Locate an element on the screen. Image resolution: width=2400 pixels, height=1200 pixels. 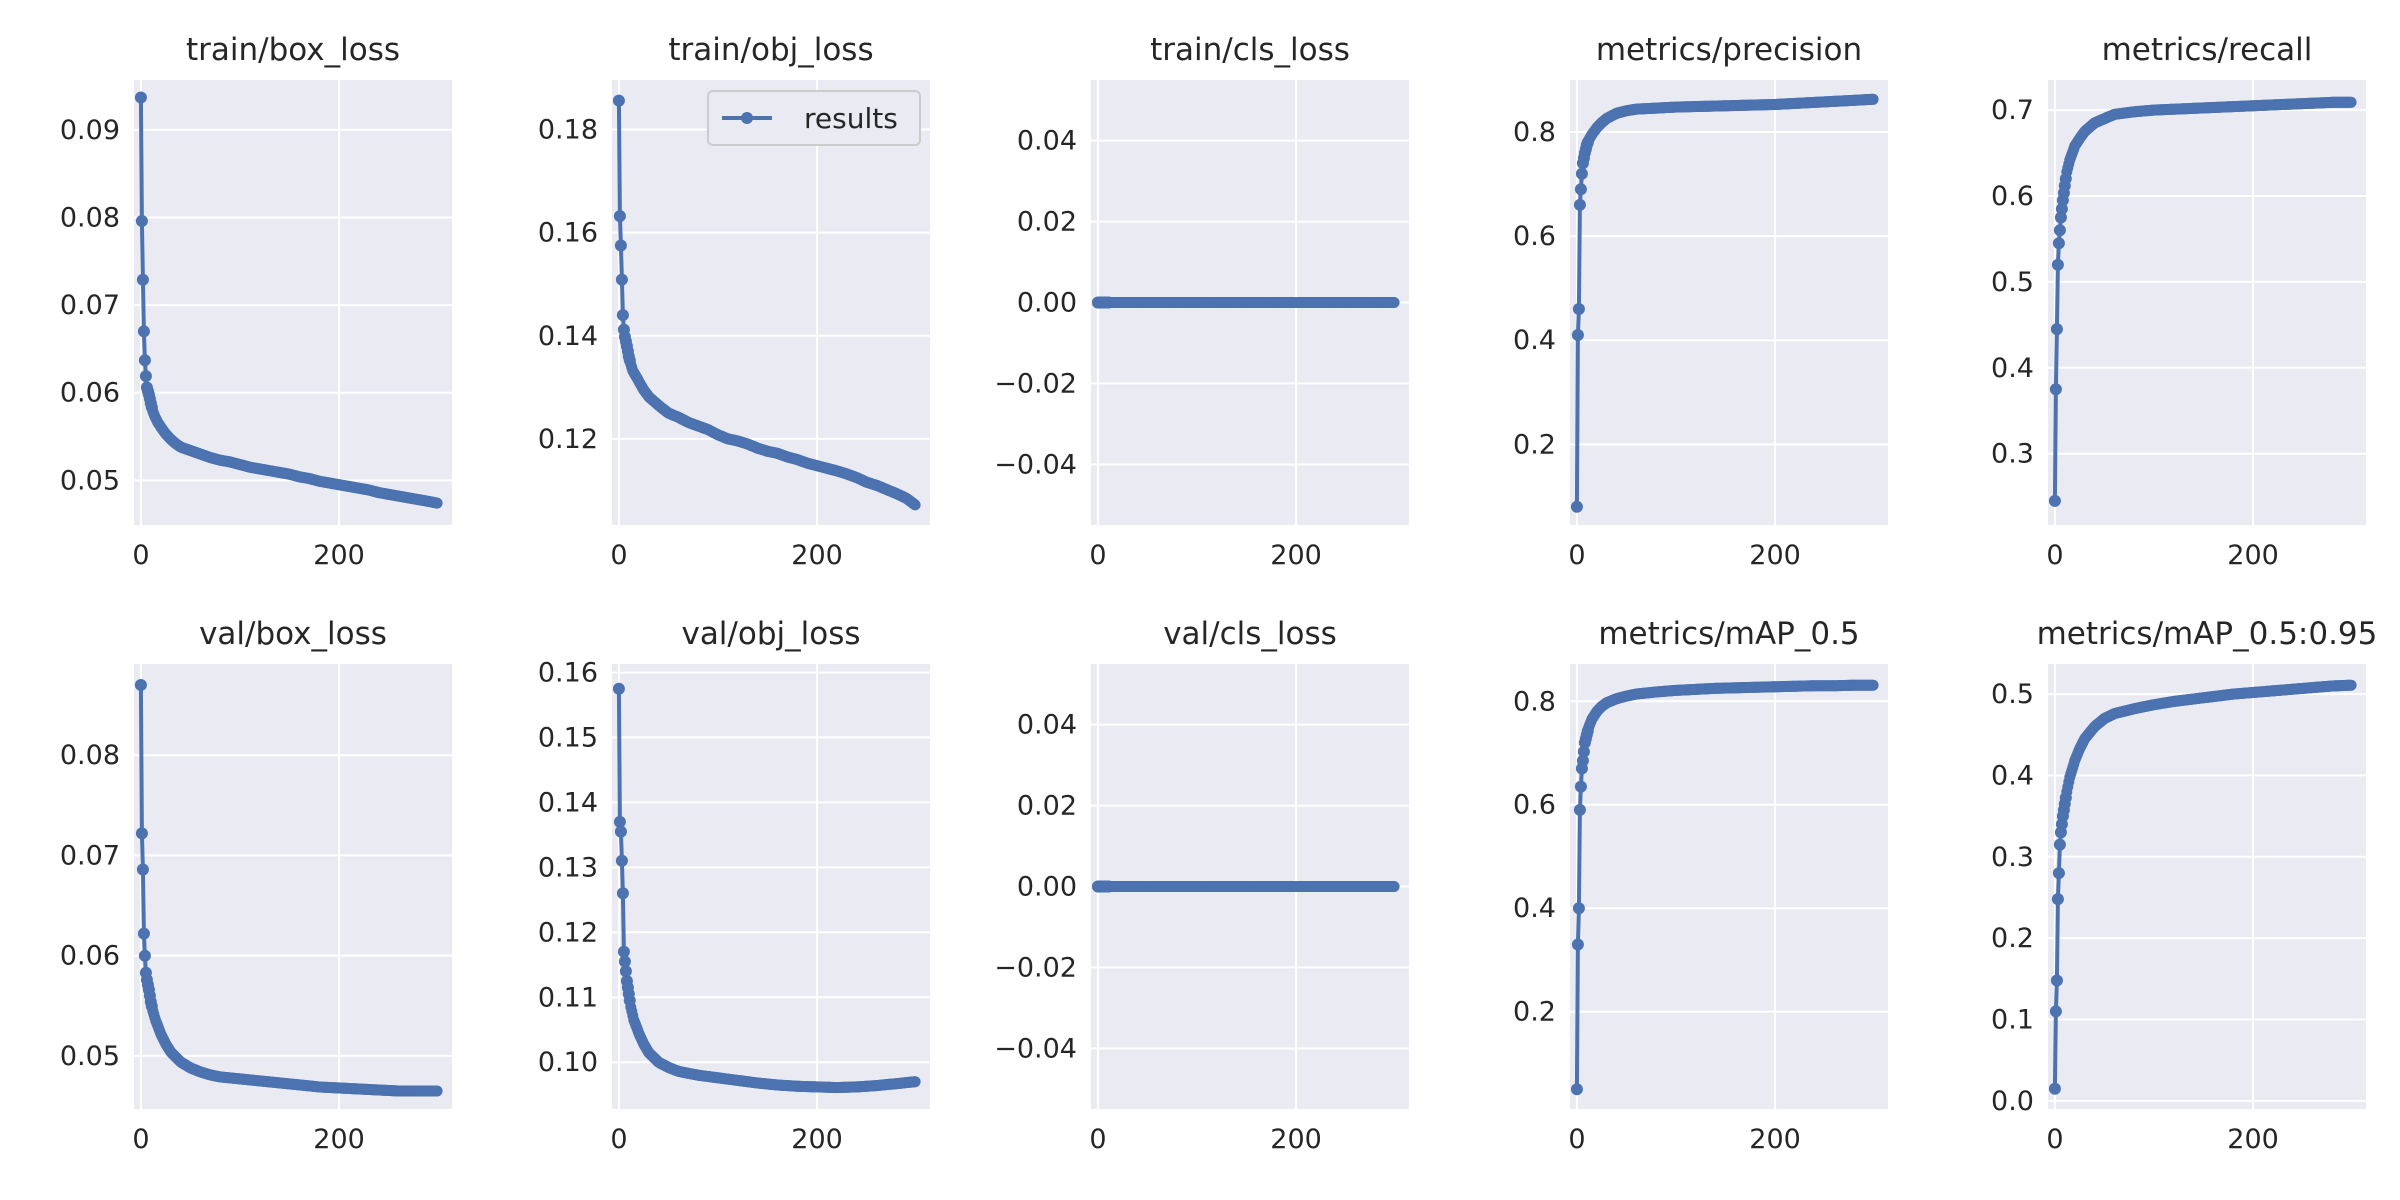
legend-box is located at coordinates (814, 118).